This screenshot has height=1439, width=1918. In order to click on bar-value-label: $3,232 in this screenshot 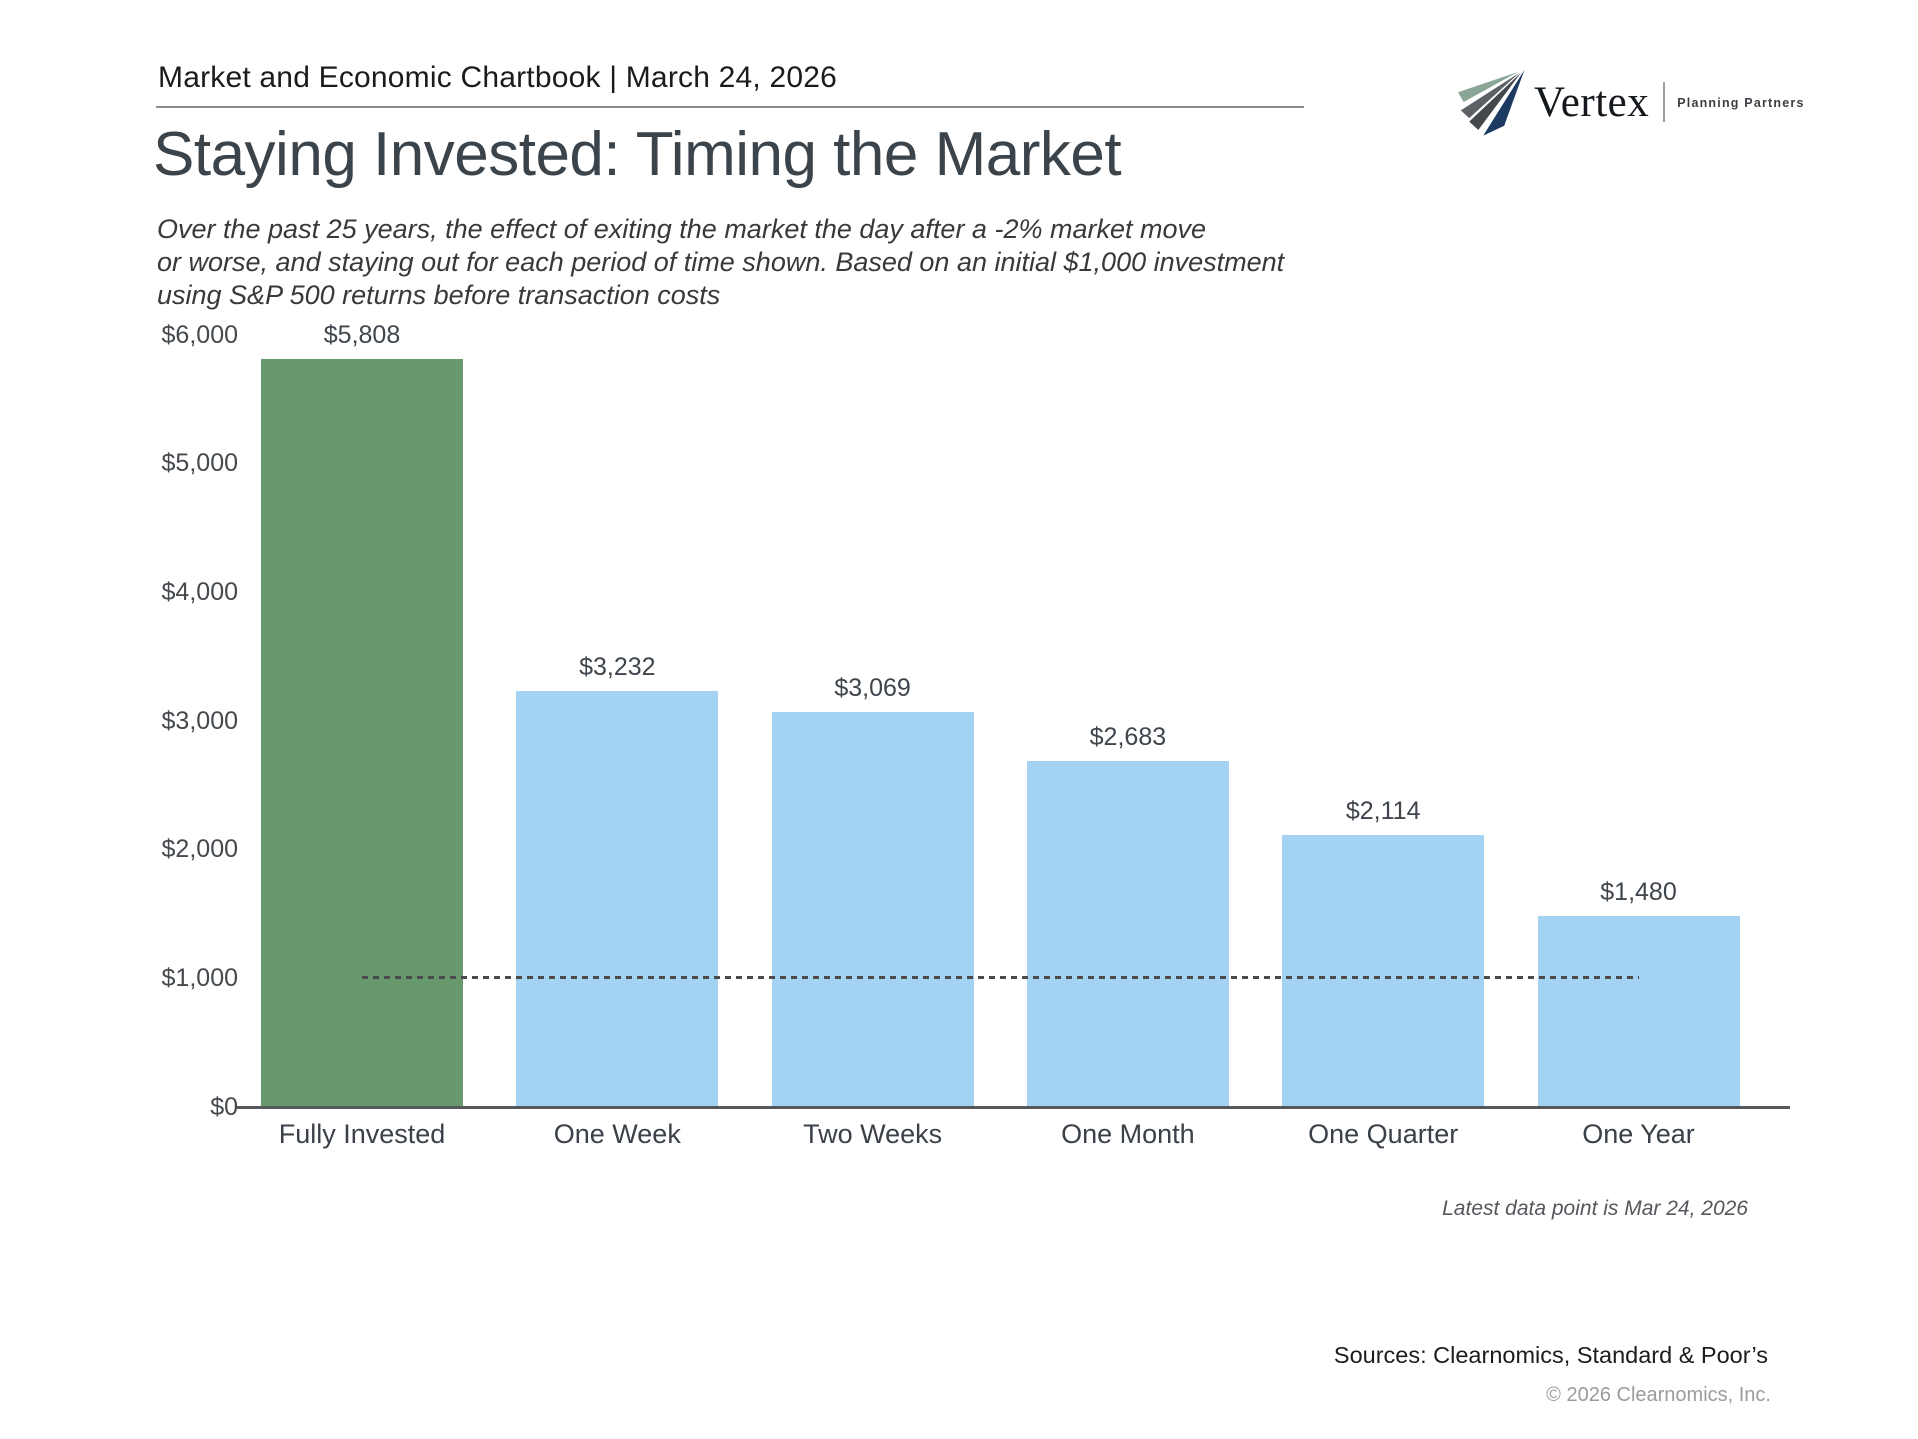, I will do `click(617, 666)`.